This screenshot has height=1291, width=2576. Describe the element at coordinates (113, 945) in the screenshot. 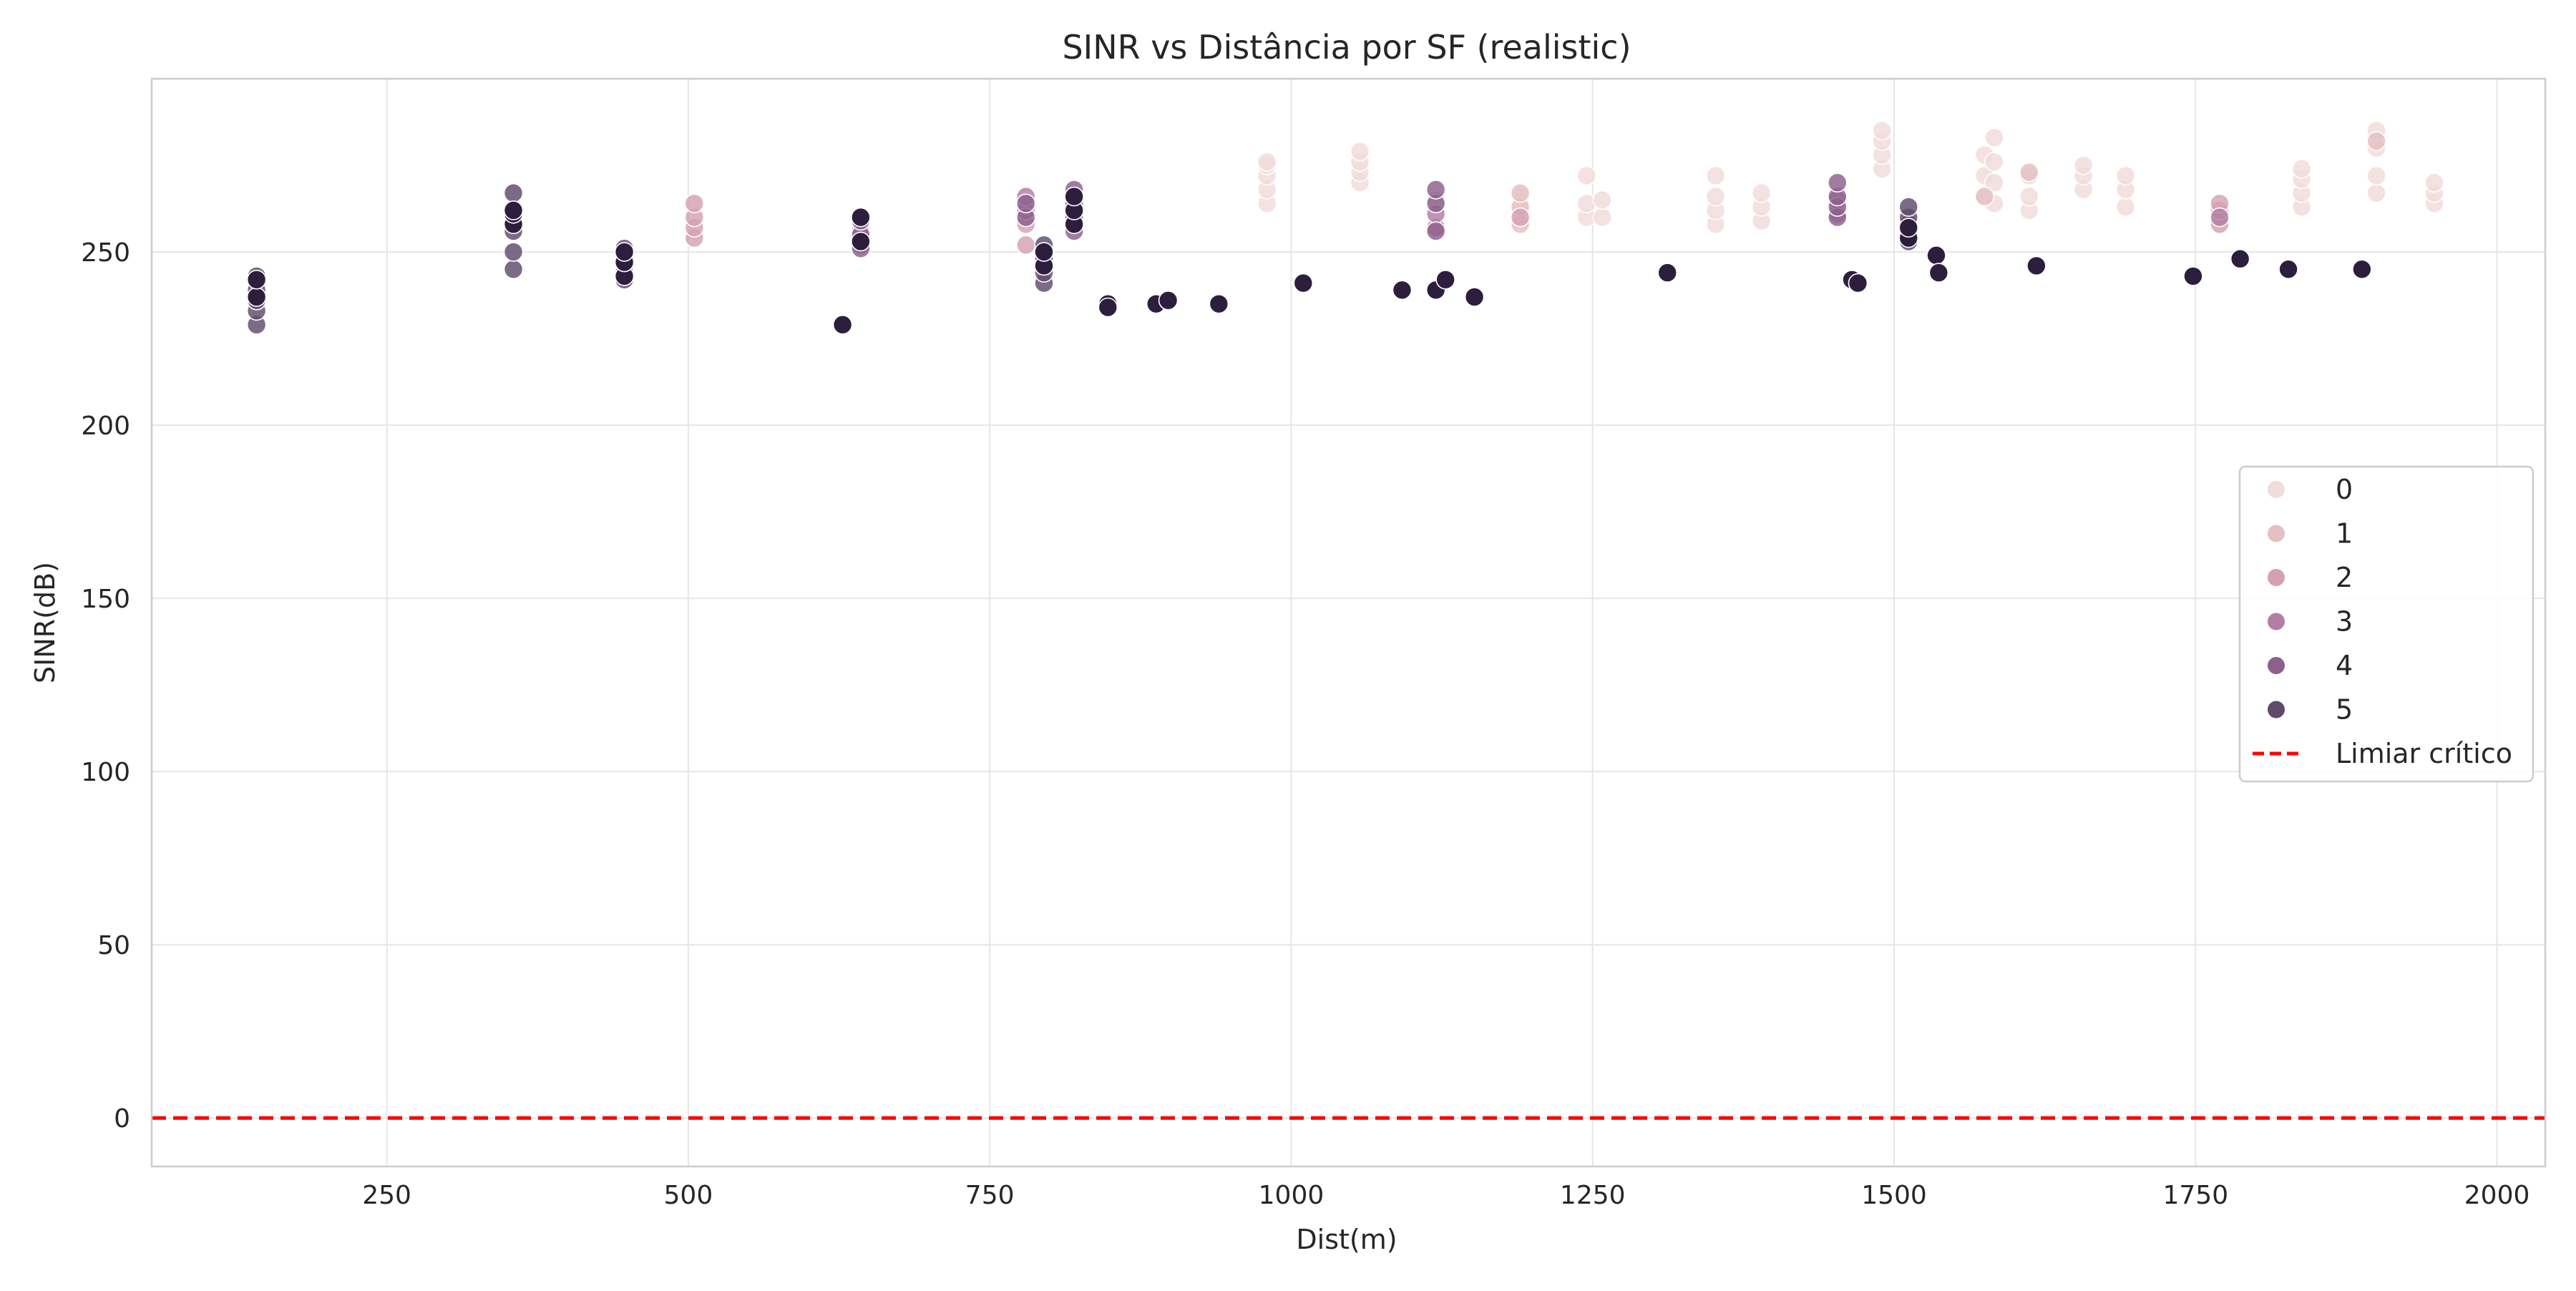

I see `y-tick-label: 50` at that location.